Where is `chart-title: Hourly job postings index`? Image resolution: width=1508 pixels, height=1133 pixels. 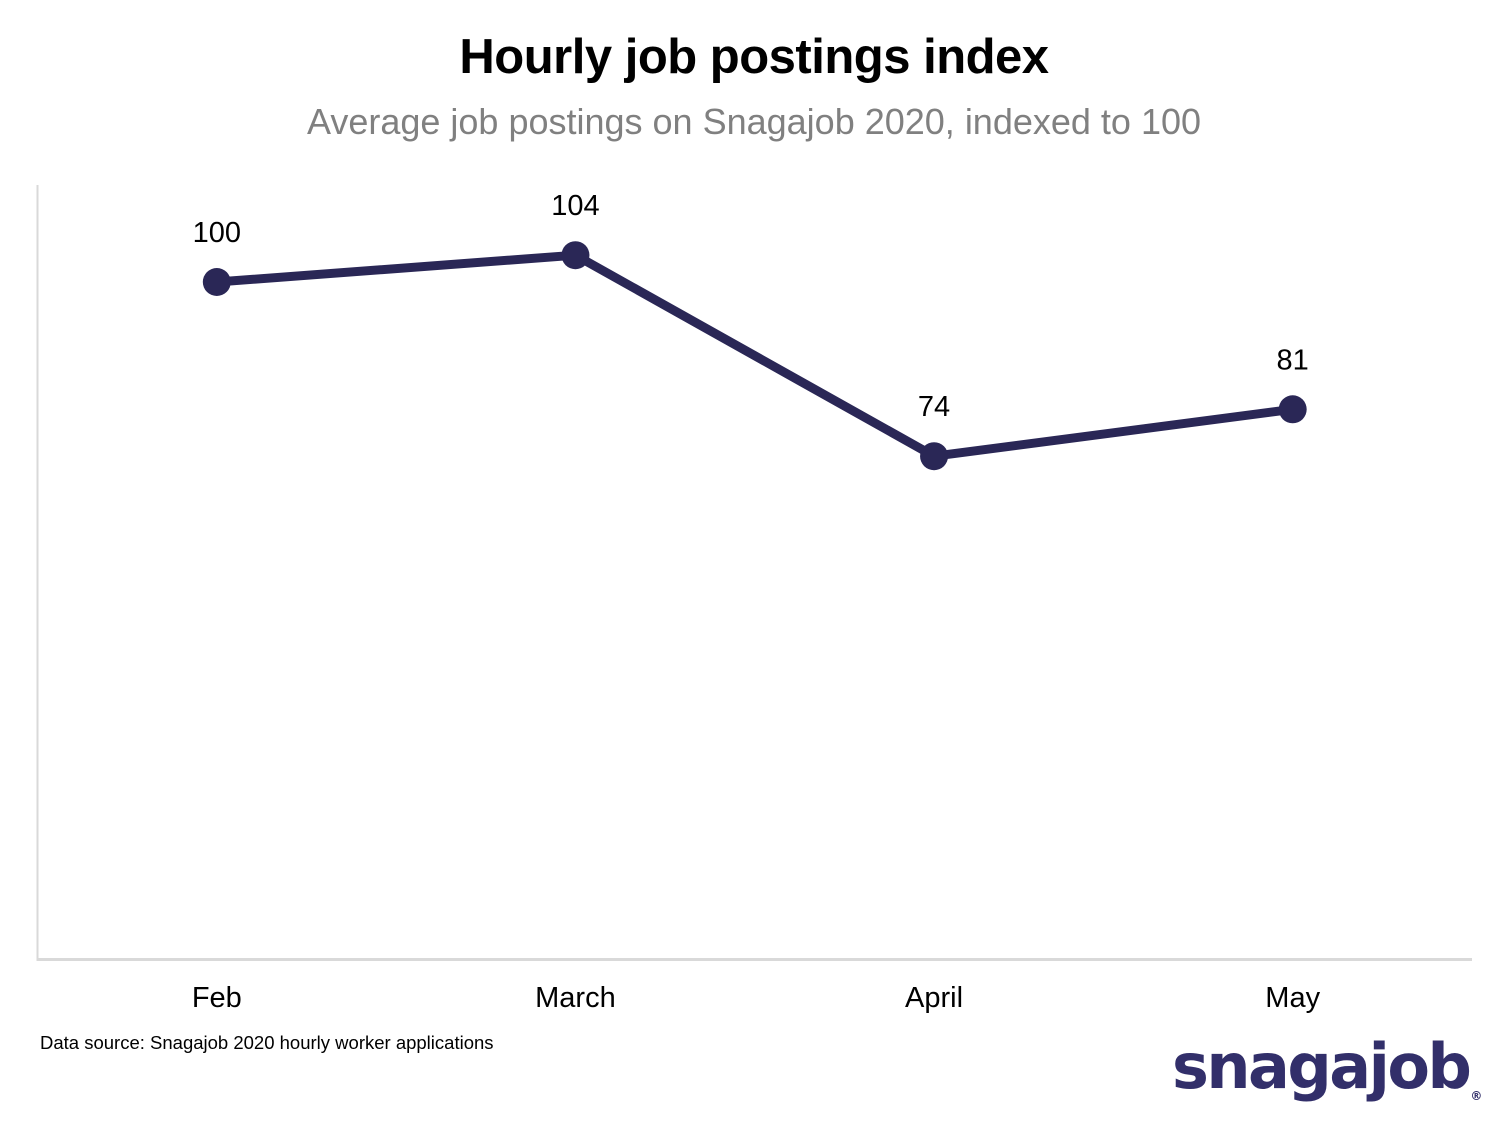 chart-title: Hourly job postings index is located at coordinates (754, 57).